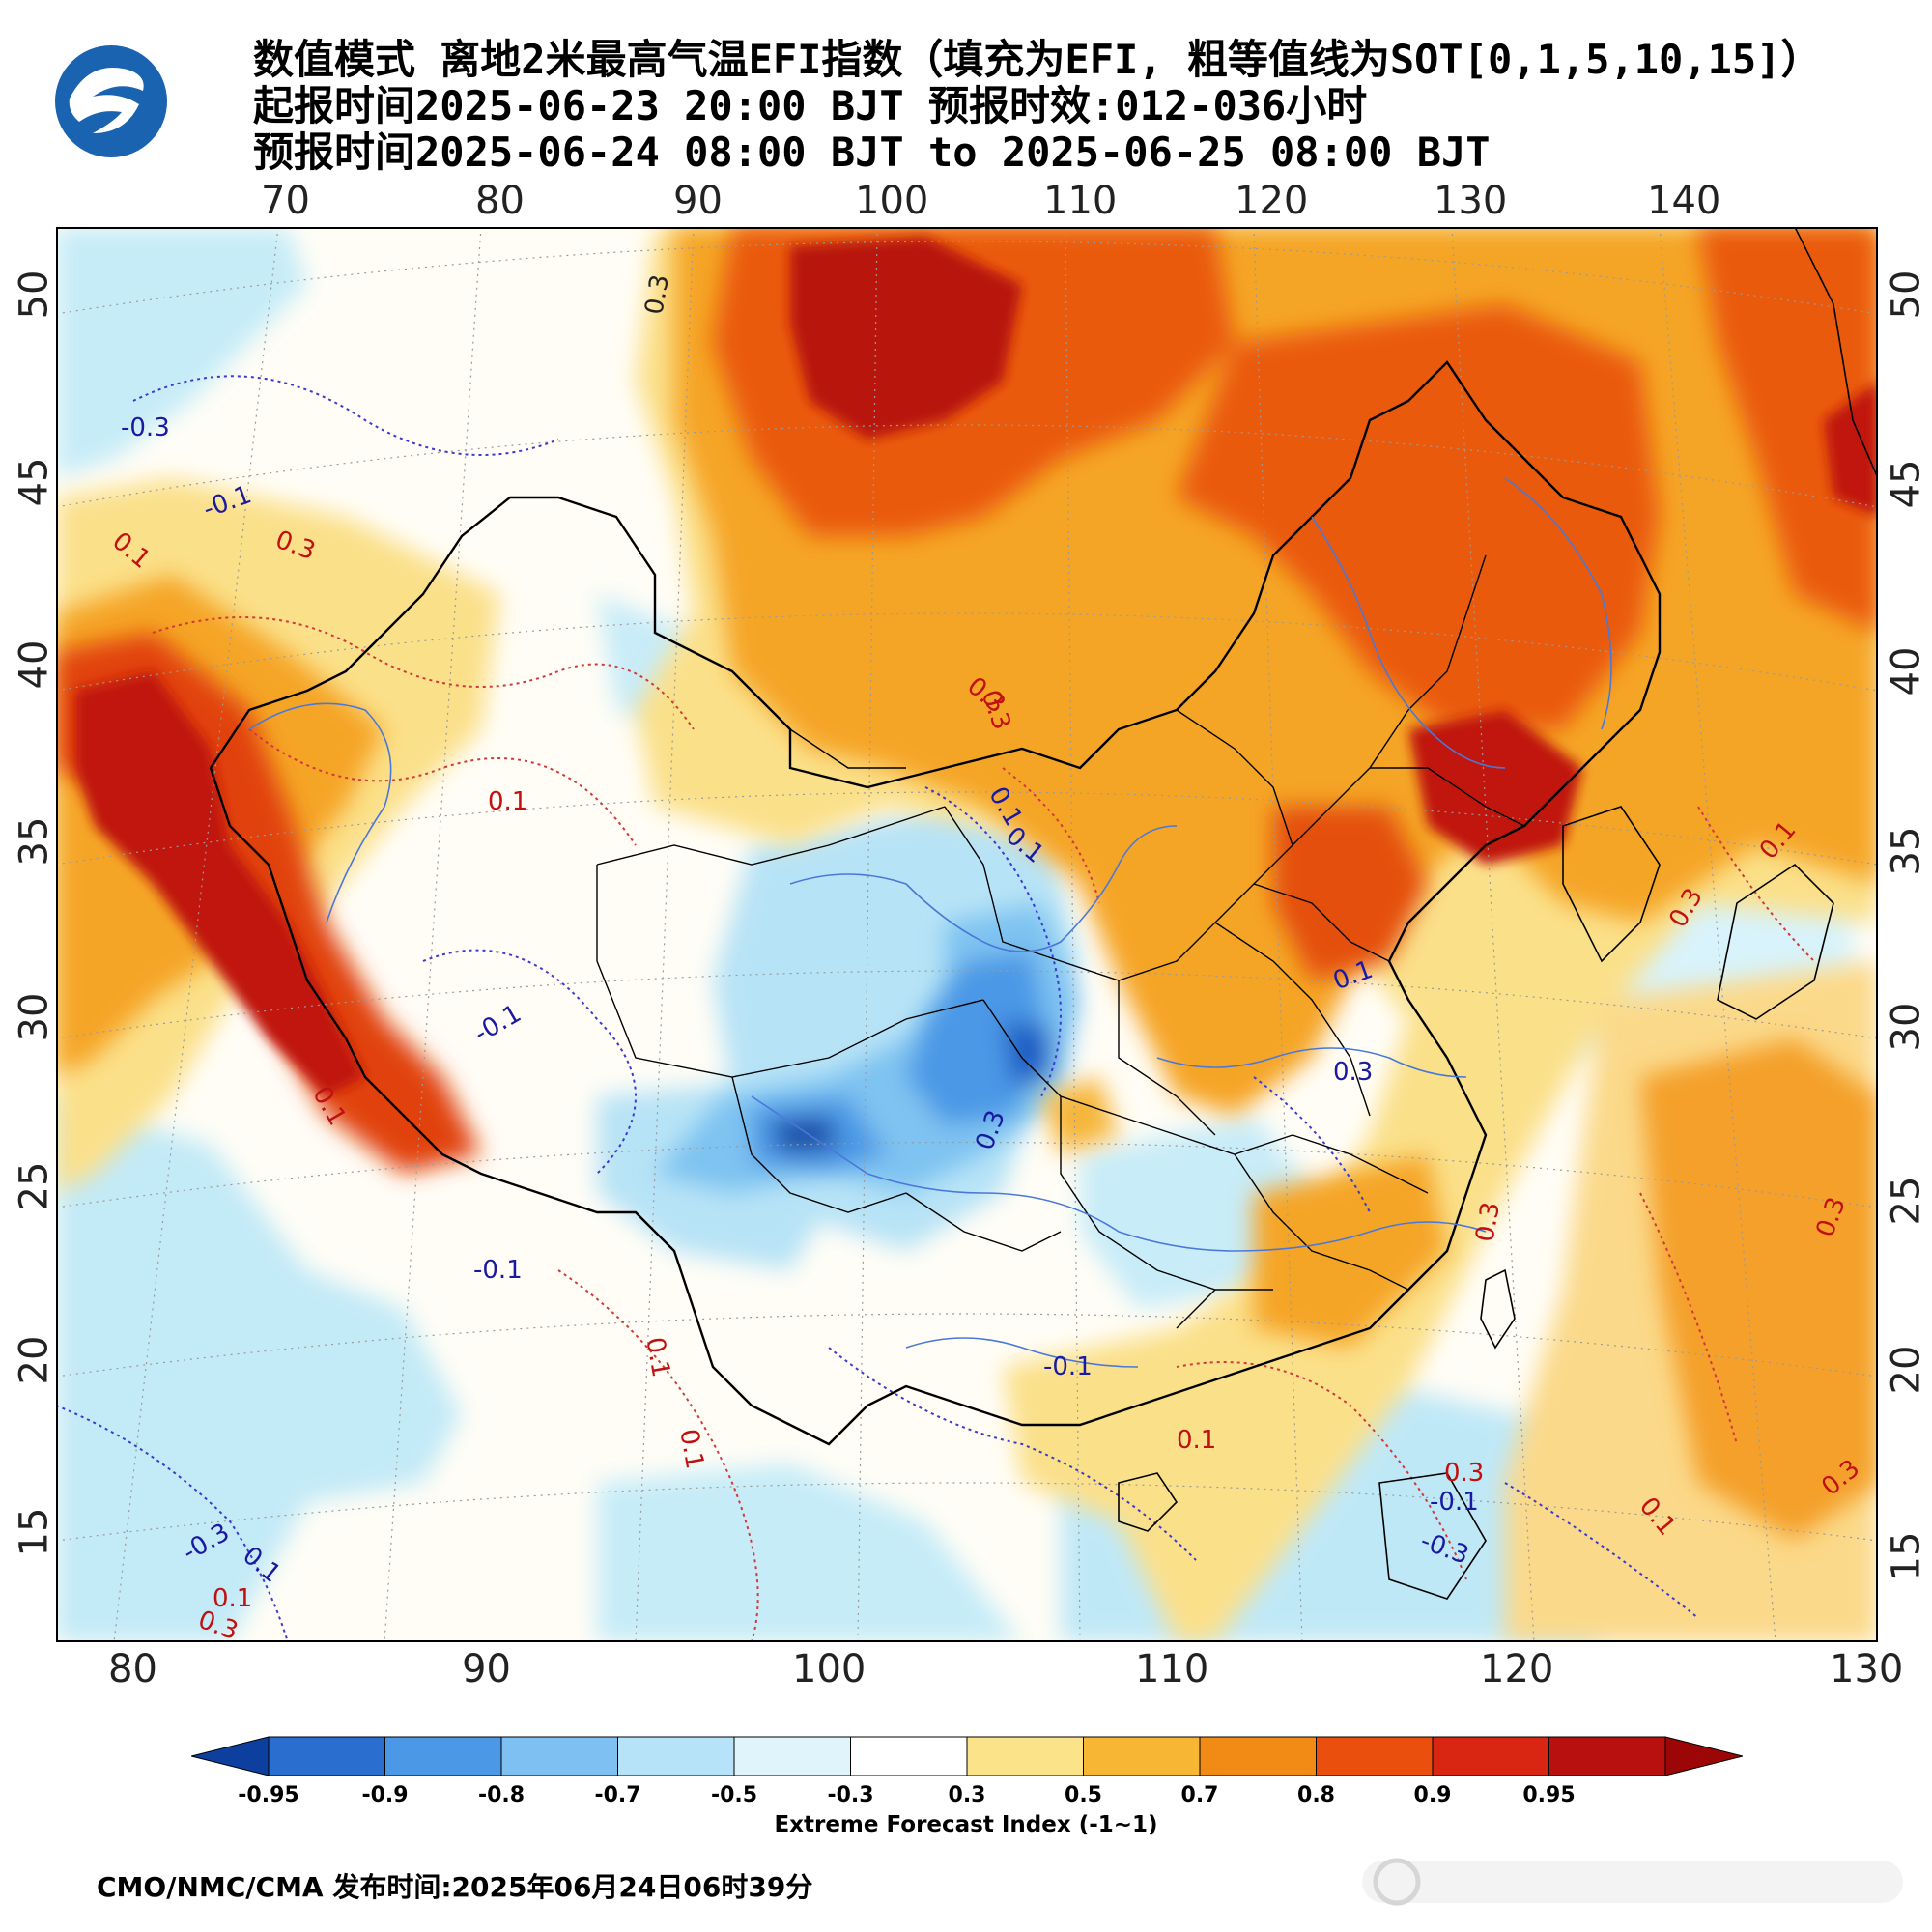 This screenshot has width=1932, height=1932. Describe the element at coordinates (867, 1048) in the screenshot. I see `efi-blue-fill` at that location.